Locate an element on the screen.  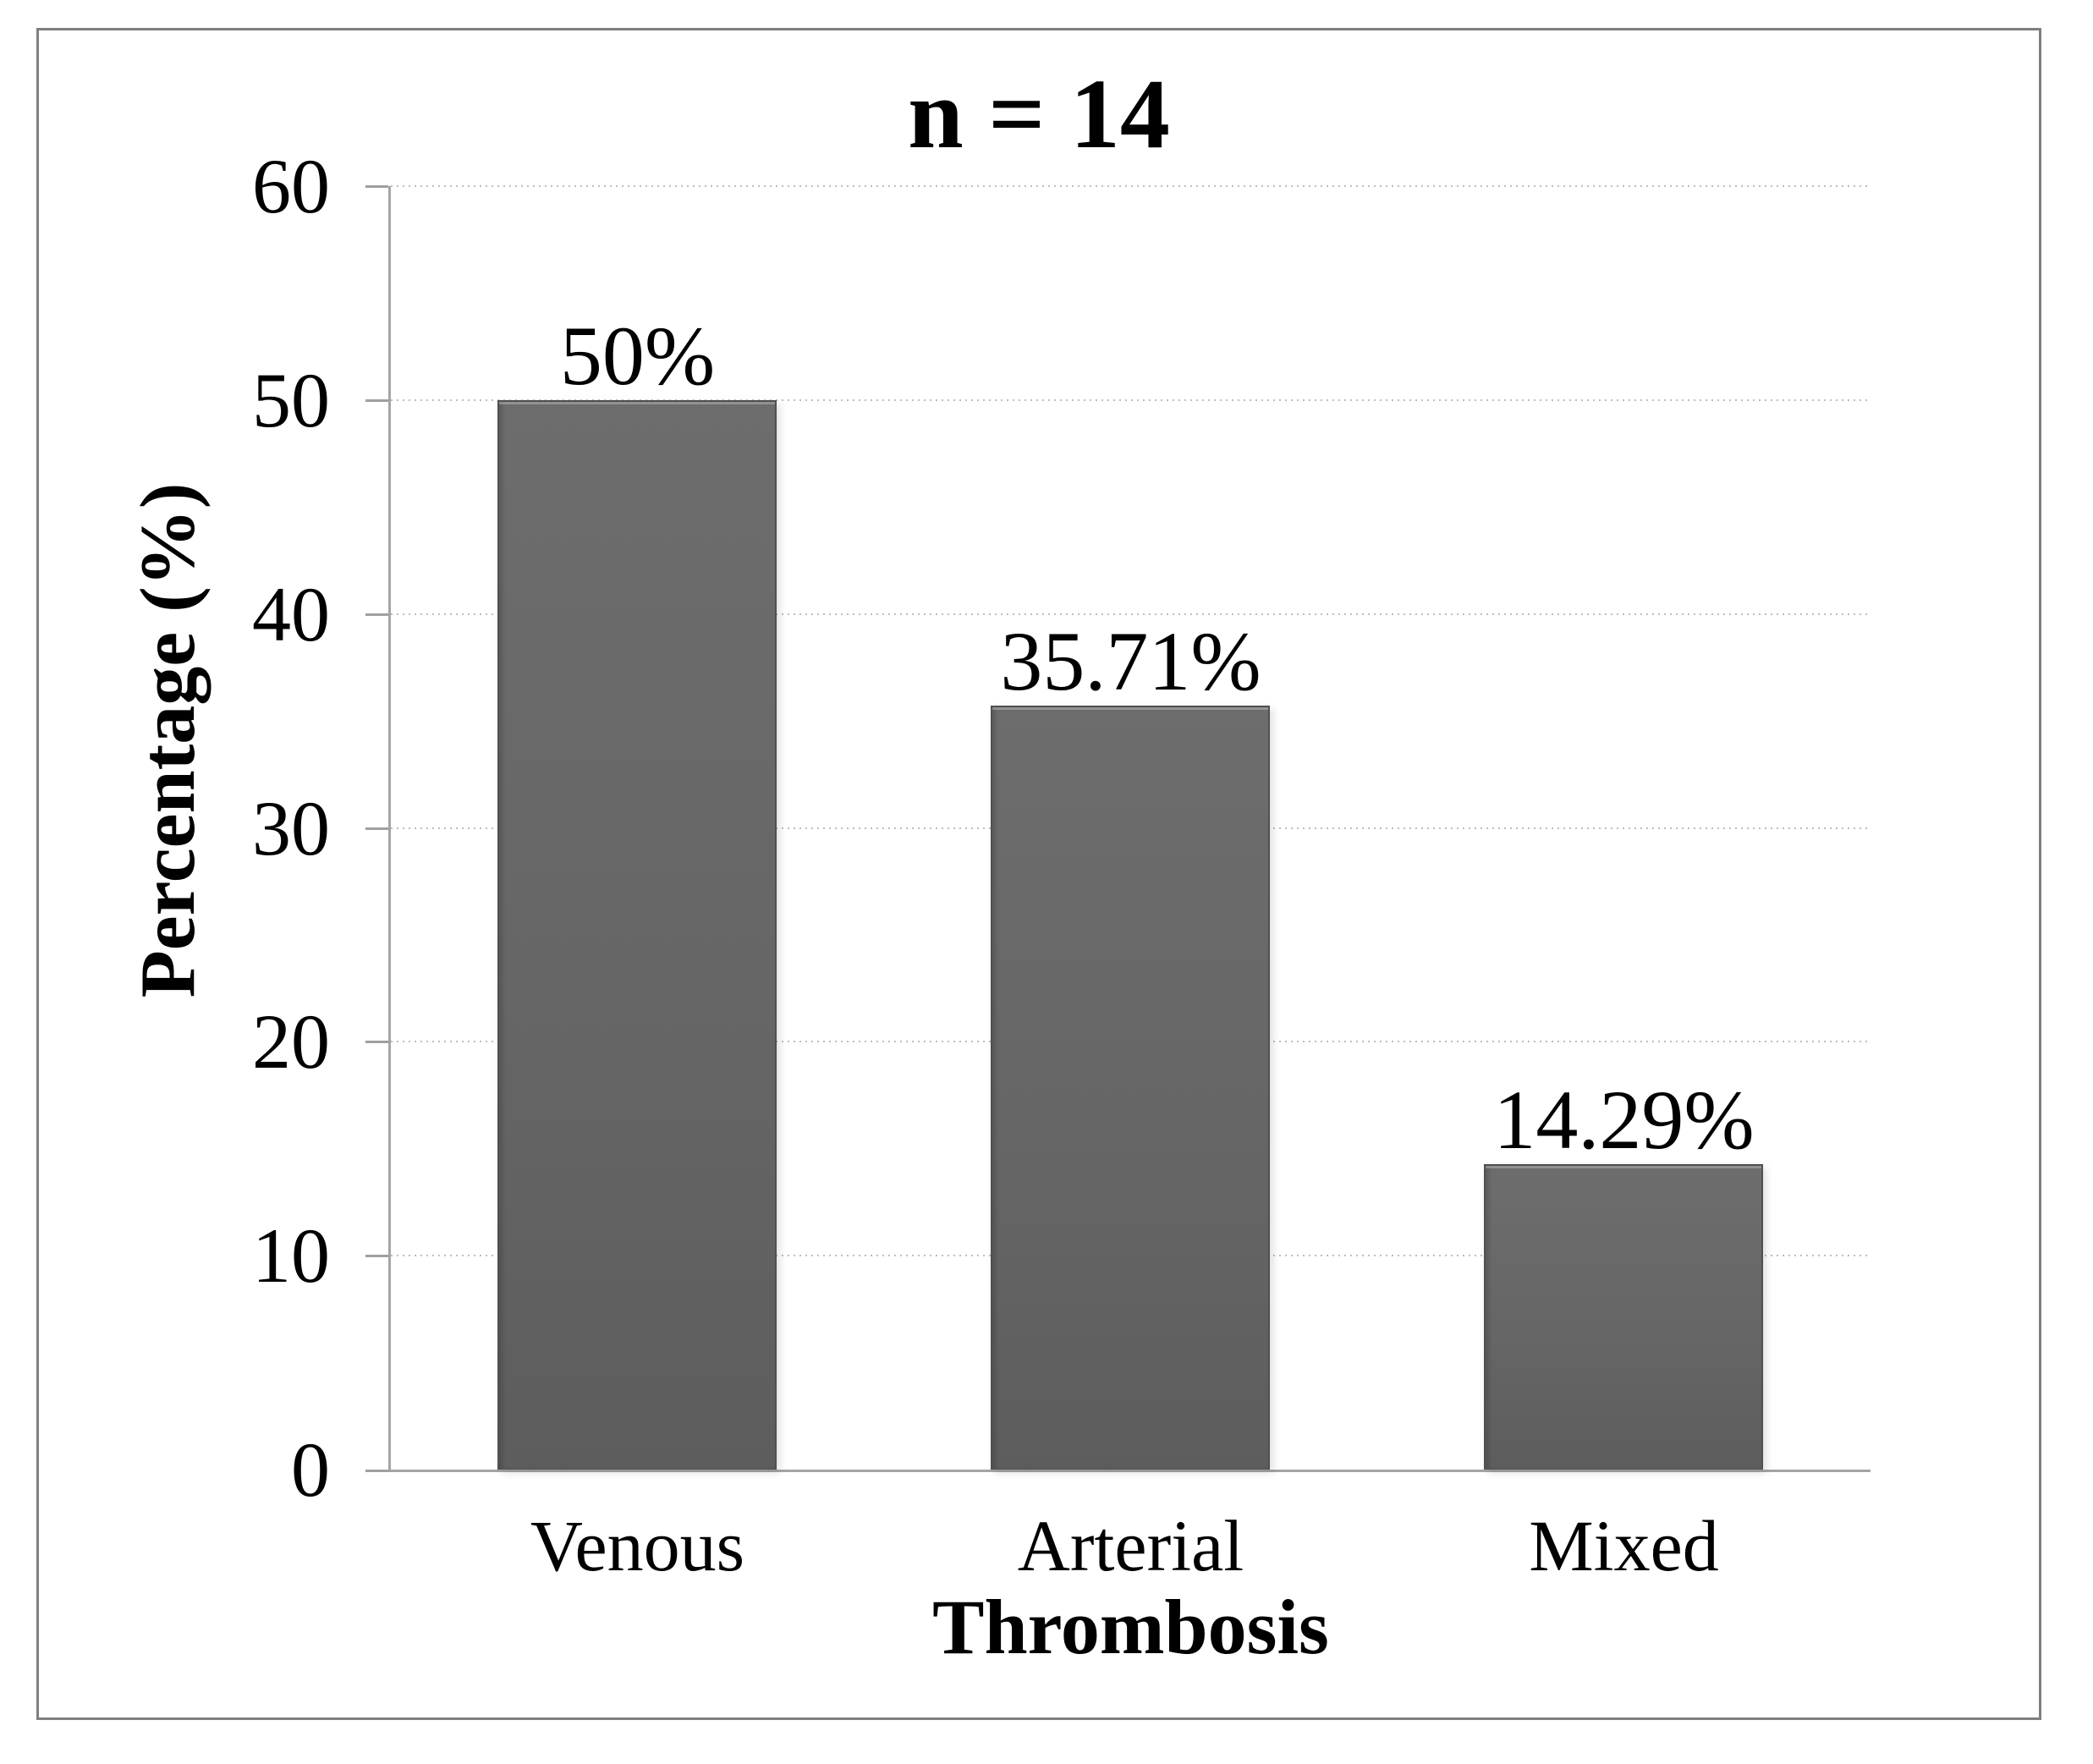
x-axis-title: Thrombosis is located at coordinates (1130, 1627).